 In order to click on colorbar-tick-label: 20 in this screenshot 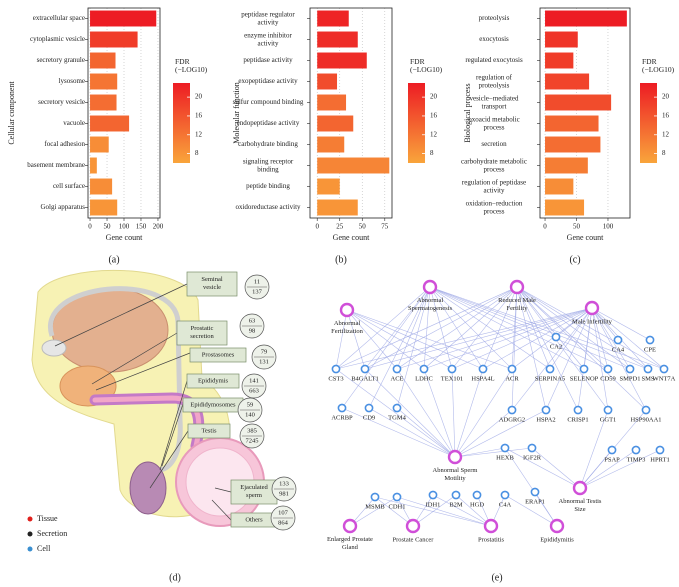, I will do `click(199, 97)`.